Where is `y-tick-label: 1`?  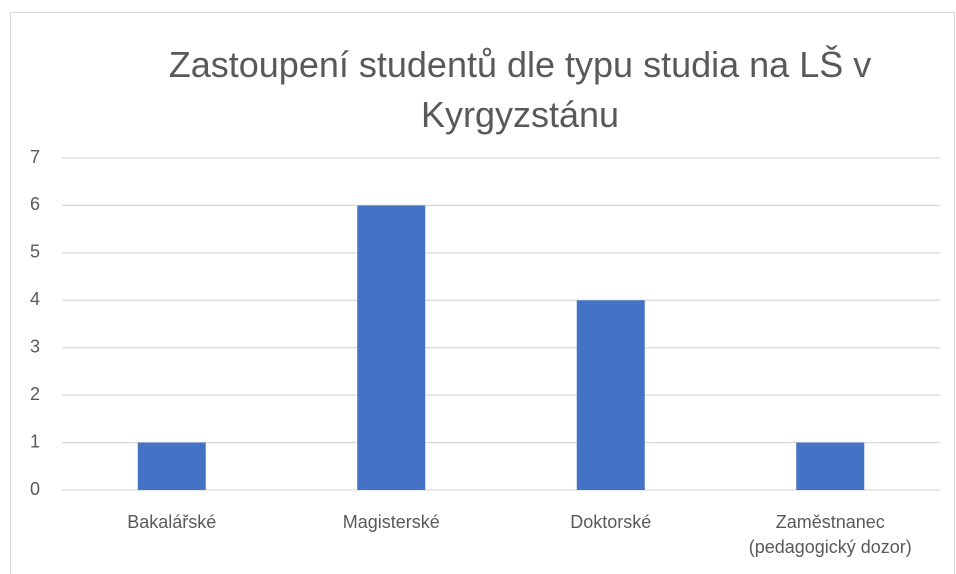 y-tick-label: 1 is located at coordinates (35, 441).